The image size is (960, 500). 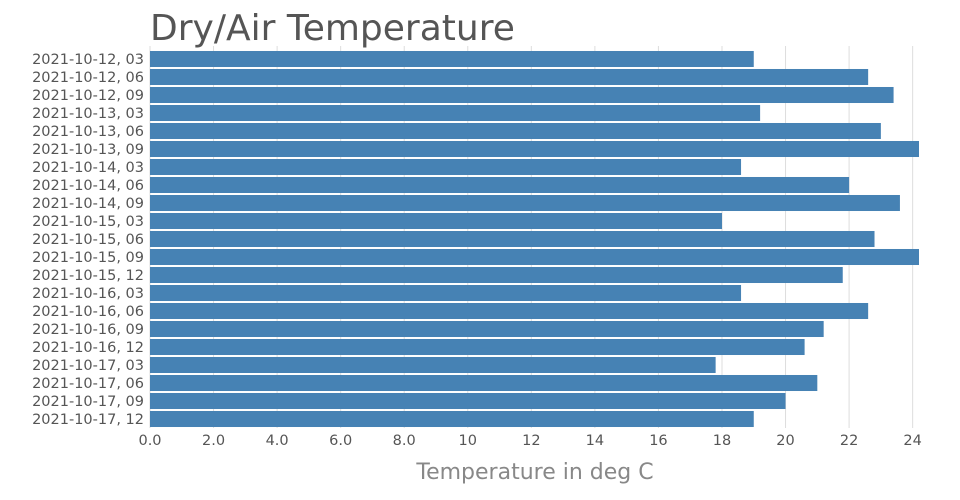 What do you see at coordinates (88, 384) in the screenshot?
I see `y-tick-label-18: 2021-10-17, 06` at bounding box center [88, 384].